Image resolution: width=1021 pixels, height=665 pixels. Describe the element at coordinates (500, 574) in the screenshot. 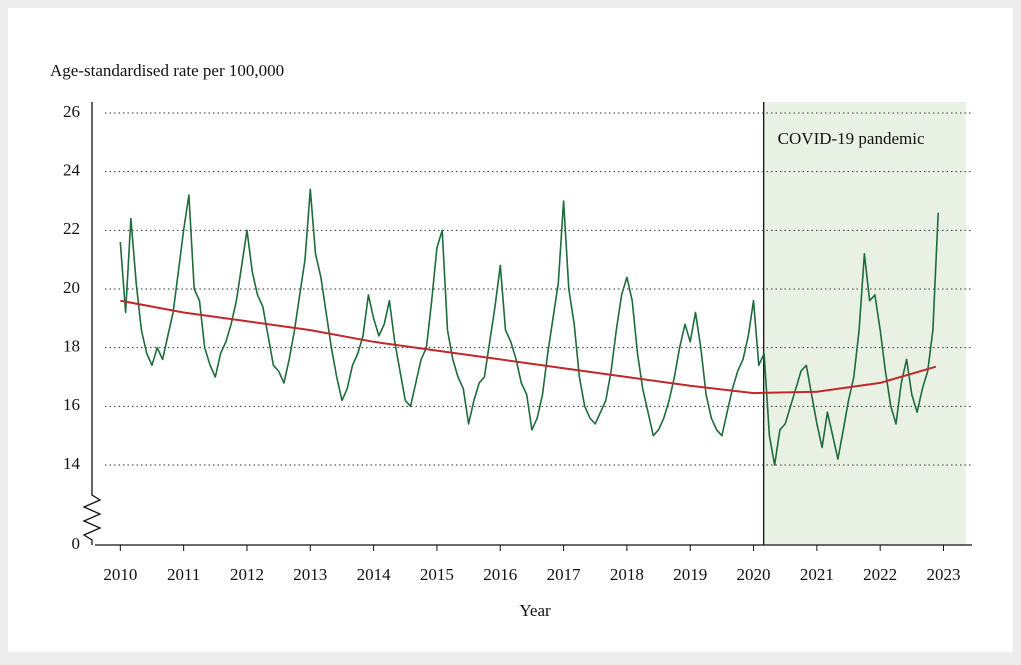

I see `x-tick-label: 2016` at that location.